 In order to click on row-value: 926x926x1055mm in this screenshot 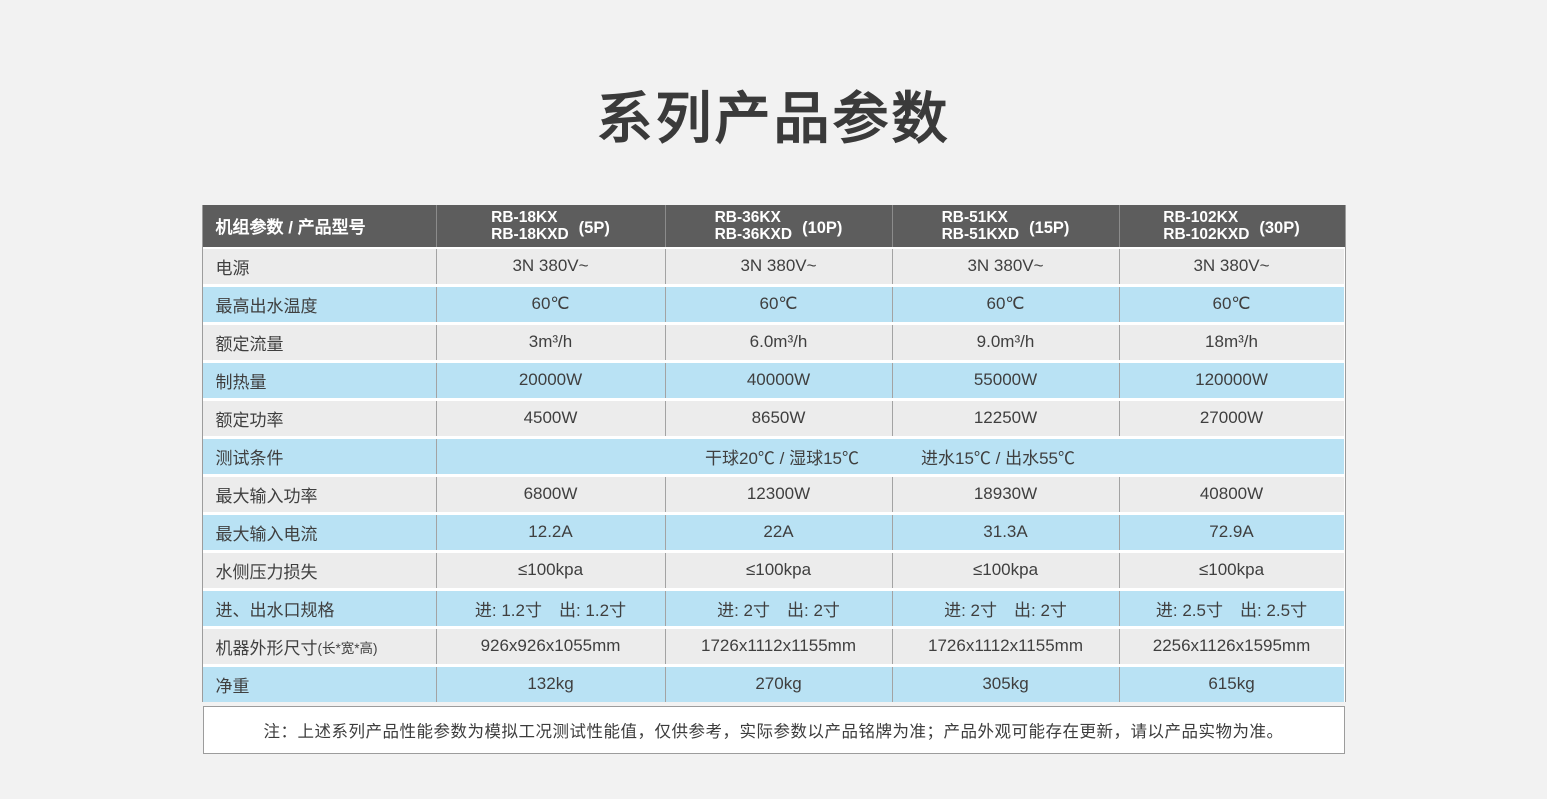, I will do `click(550, 646)`.